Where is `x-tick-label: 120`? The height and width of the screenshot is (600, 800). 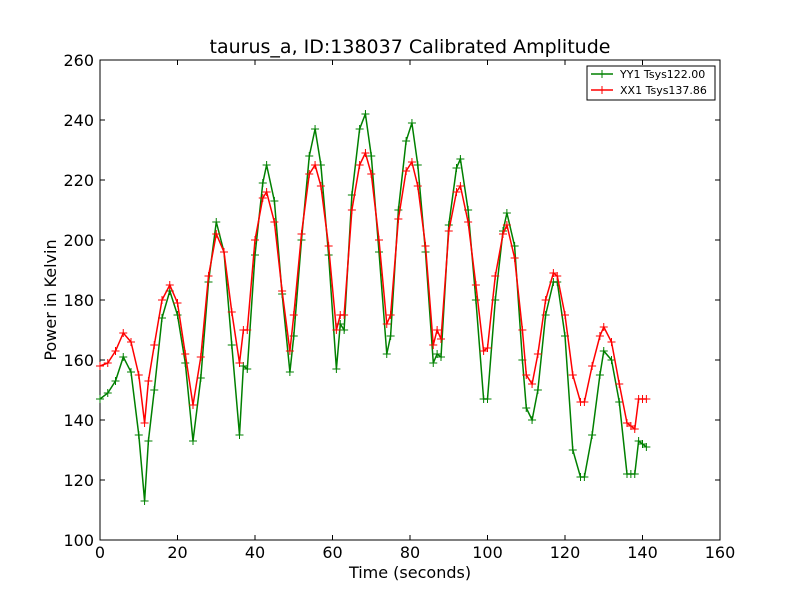
x-tick-label: 120 is located at coordinates (565, 552).